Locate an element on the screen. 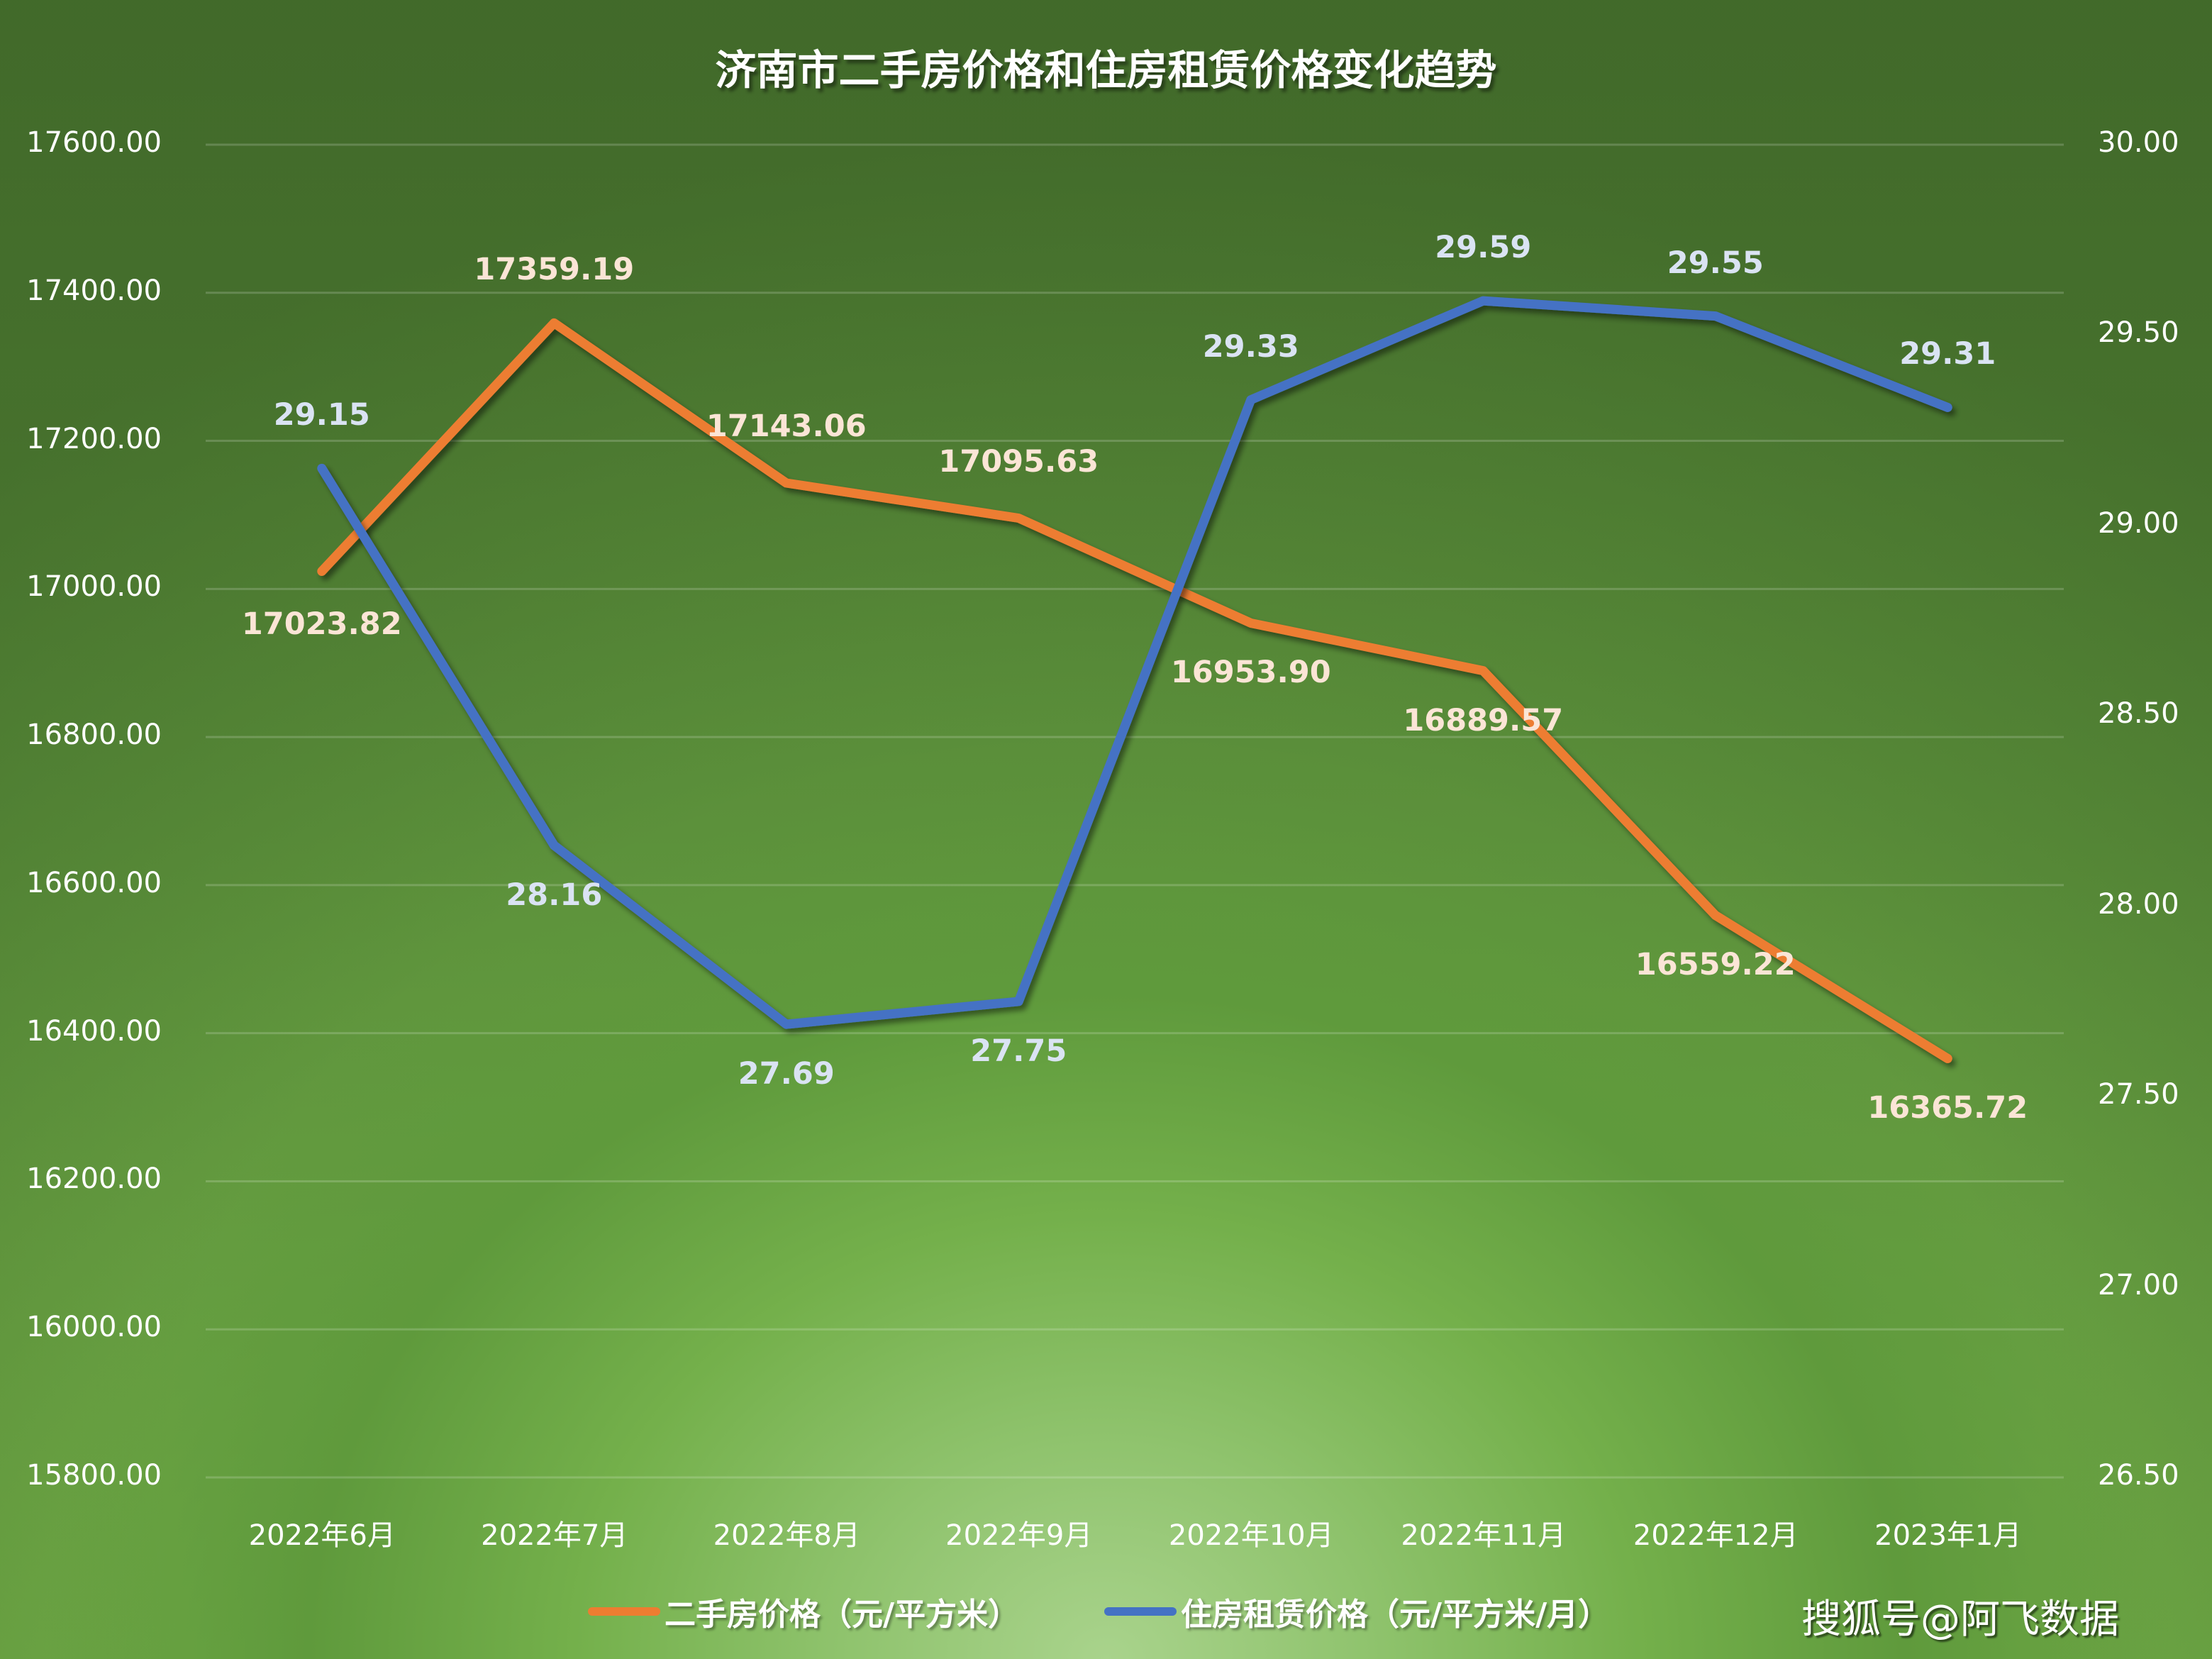 This screenshot has height=1659, width=2212. chart-title: 济南市二手房价格和住房租赁价格变化趋势 is located at coordinates (1106, 70).